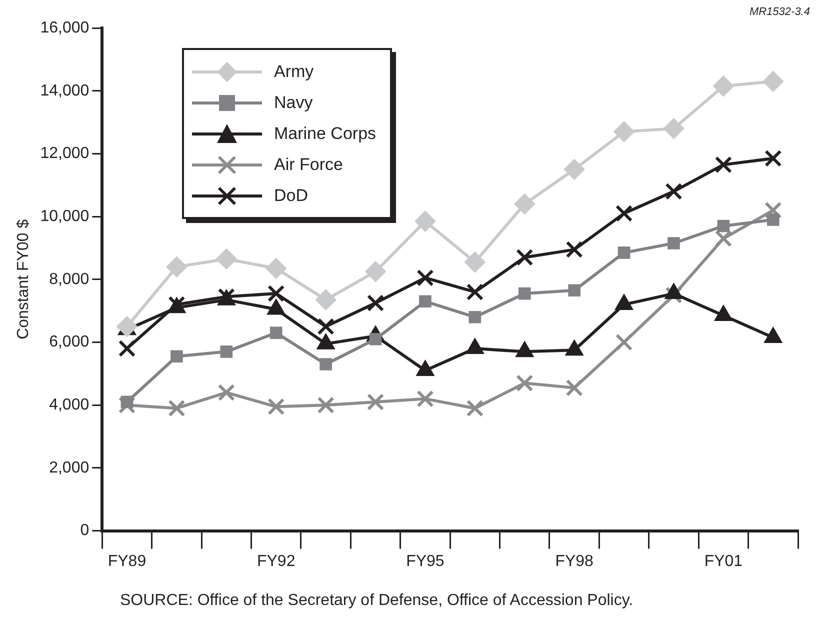 This screenshot has width=822, height=624. Describe the element at coordinates (65, 153) in the screenshot. I see `y-tick-label: 12,000` at that location.